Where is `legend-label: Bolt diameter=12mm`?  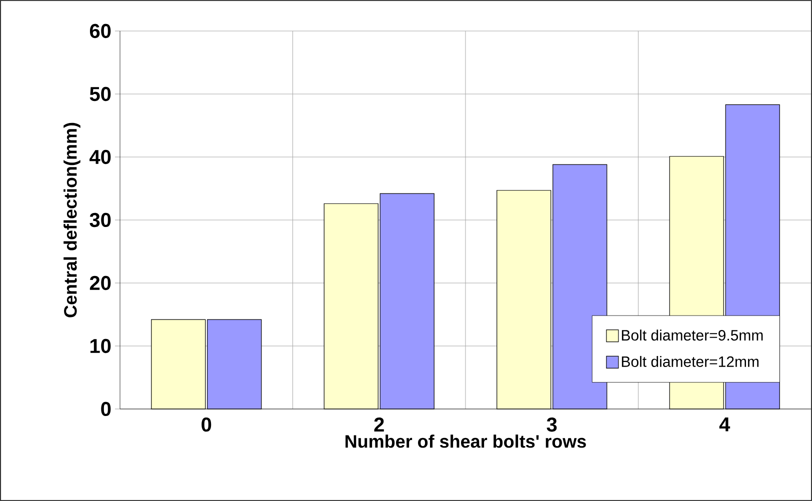
legend-label: Bolt diameter=12mm is located at coordinates (690, 361).